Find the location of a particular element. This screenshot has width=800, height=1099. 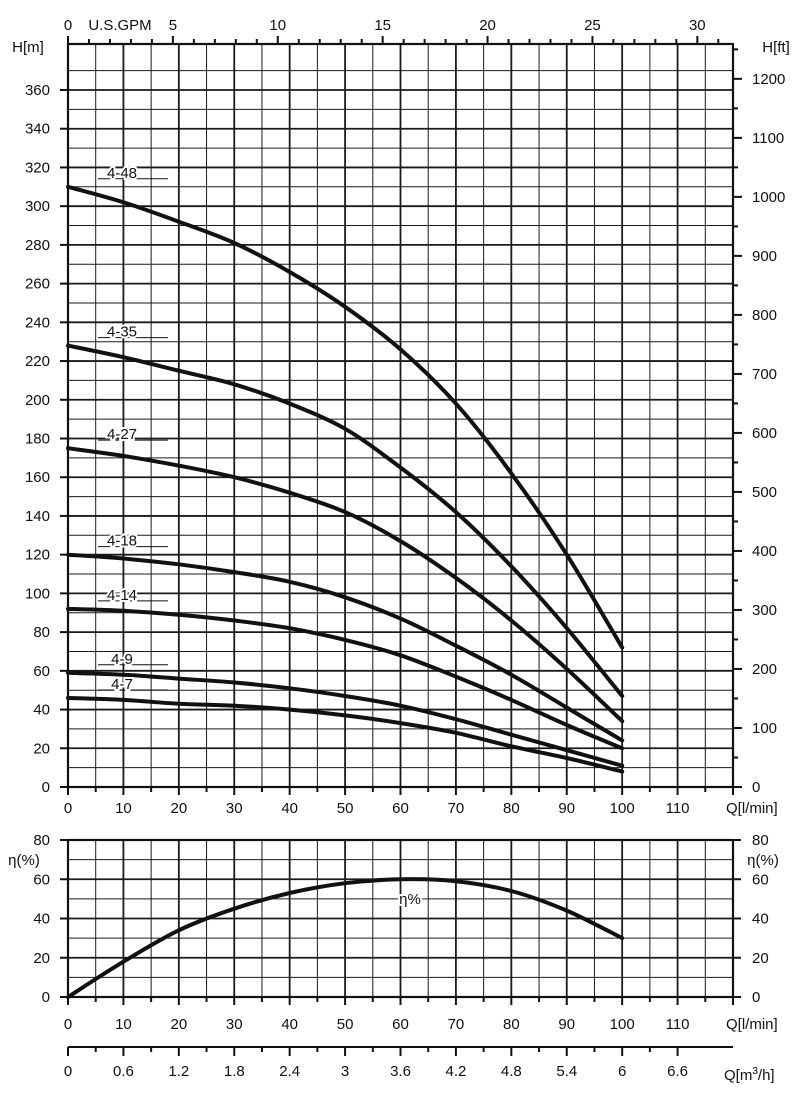

head-y-tick-label: 40 is located at coordinates (41, 710).